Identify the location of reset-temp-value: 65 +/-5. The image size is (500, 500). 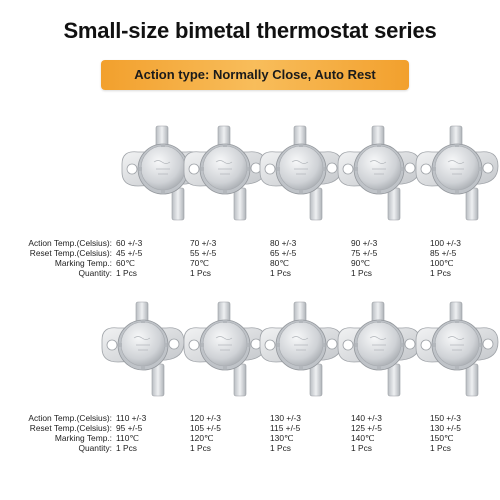
(283, 253).